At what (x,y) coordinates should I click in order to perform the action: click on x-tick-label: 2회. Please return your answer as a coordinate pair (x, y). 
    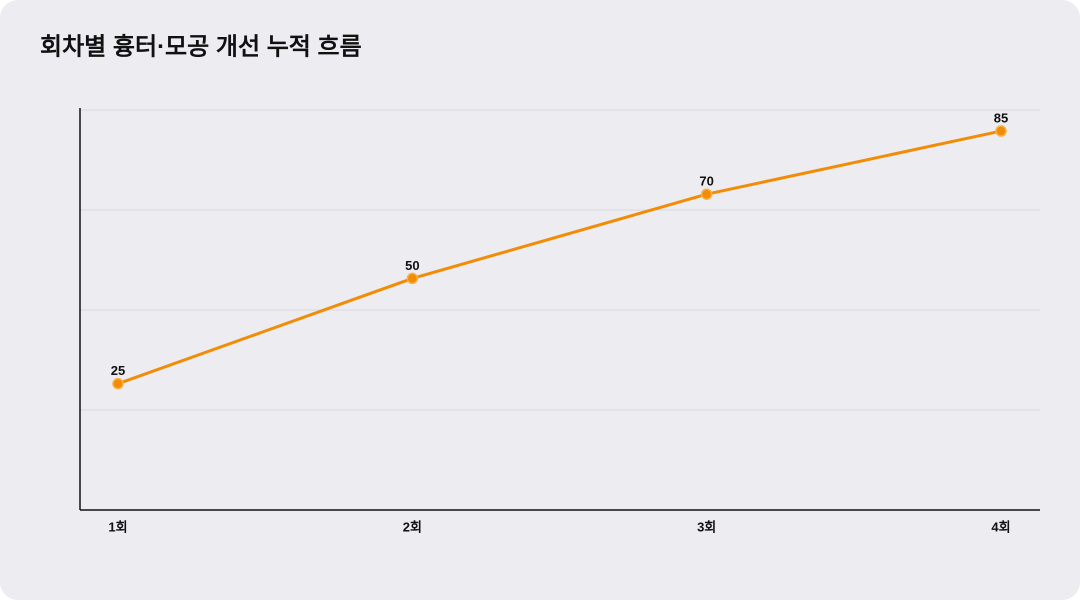
    Looking at the image, I should click on (412, 526).